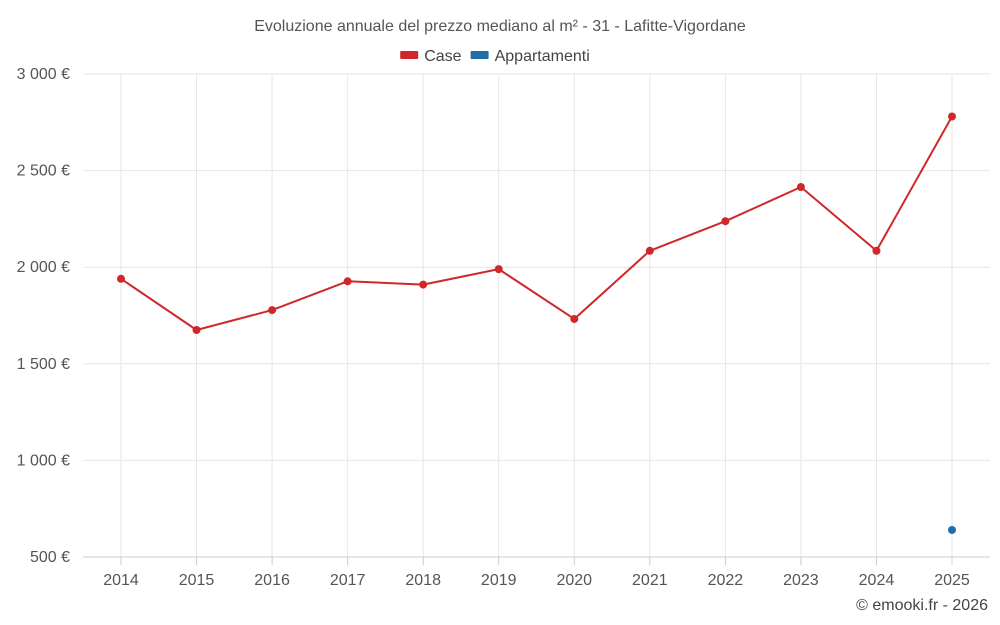  I want to click on x-tick-label: 2023, so click(801, 580).